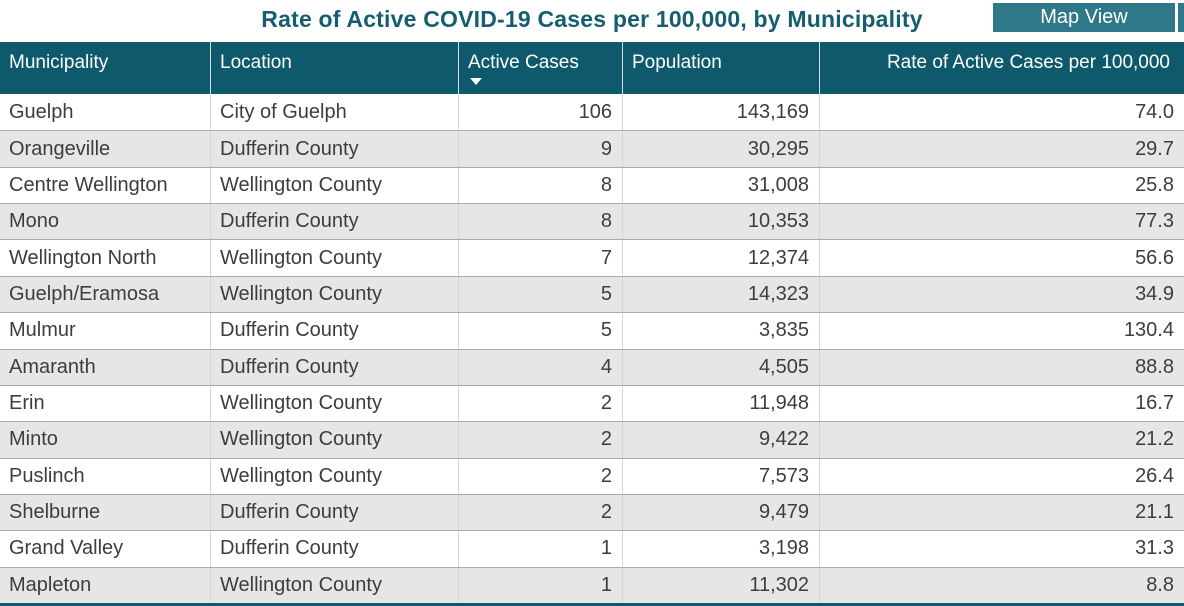  Describe the element at coordinates (541, 367) in the screenshot. I see `cell-active-cases: 4` at that location.